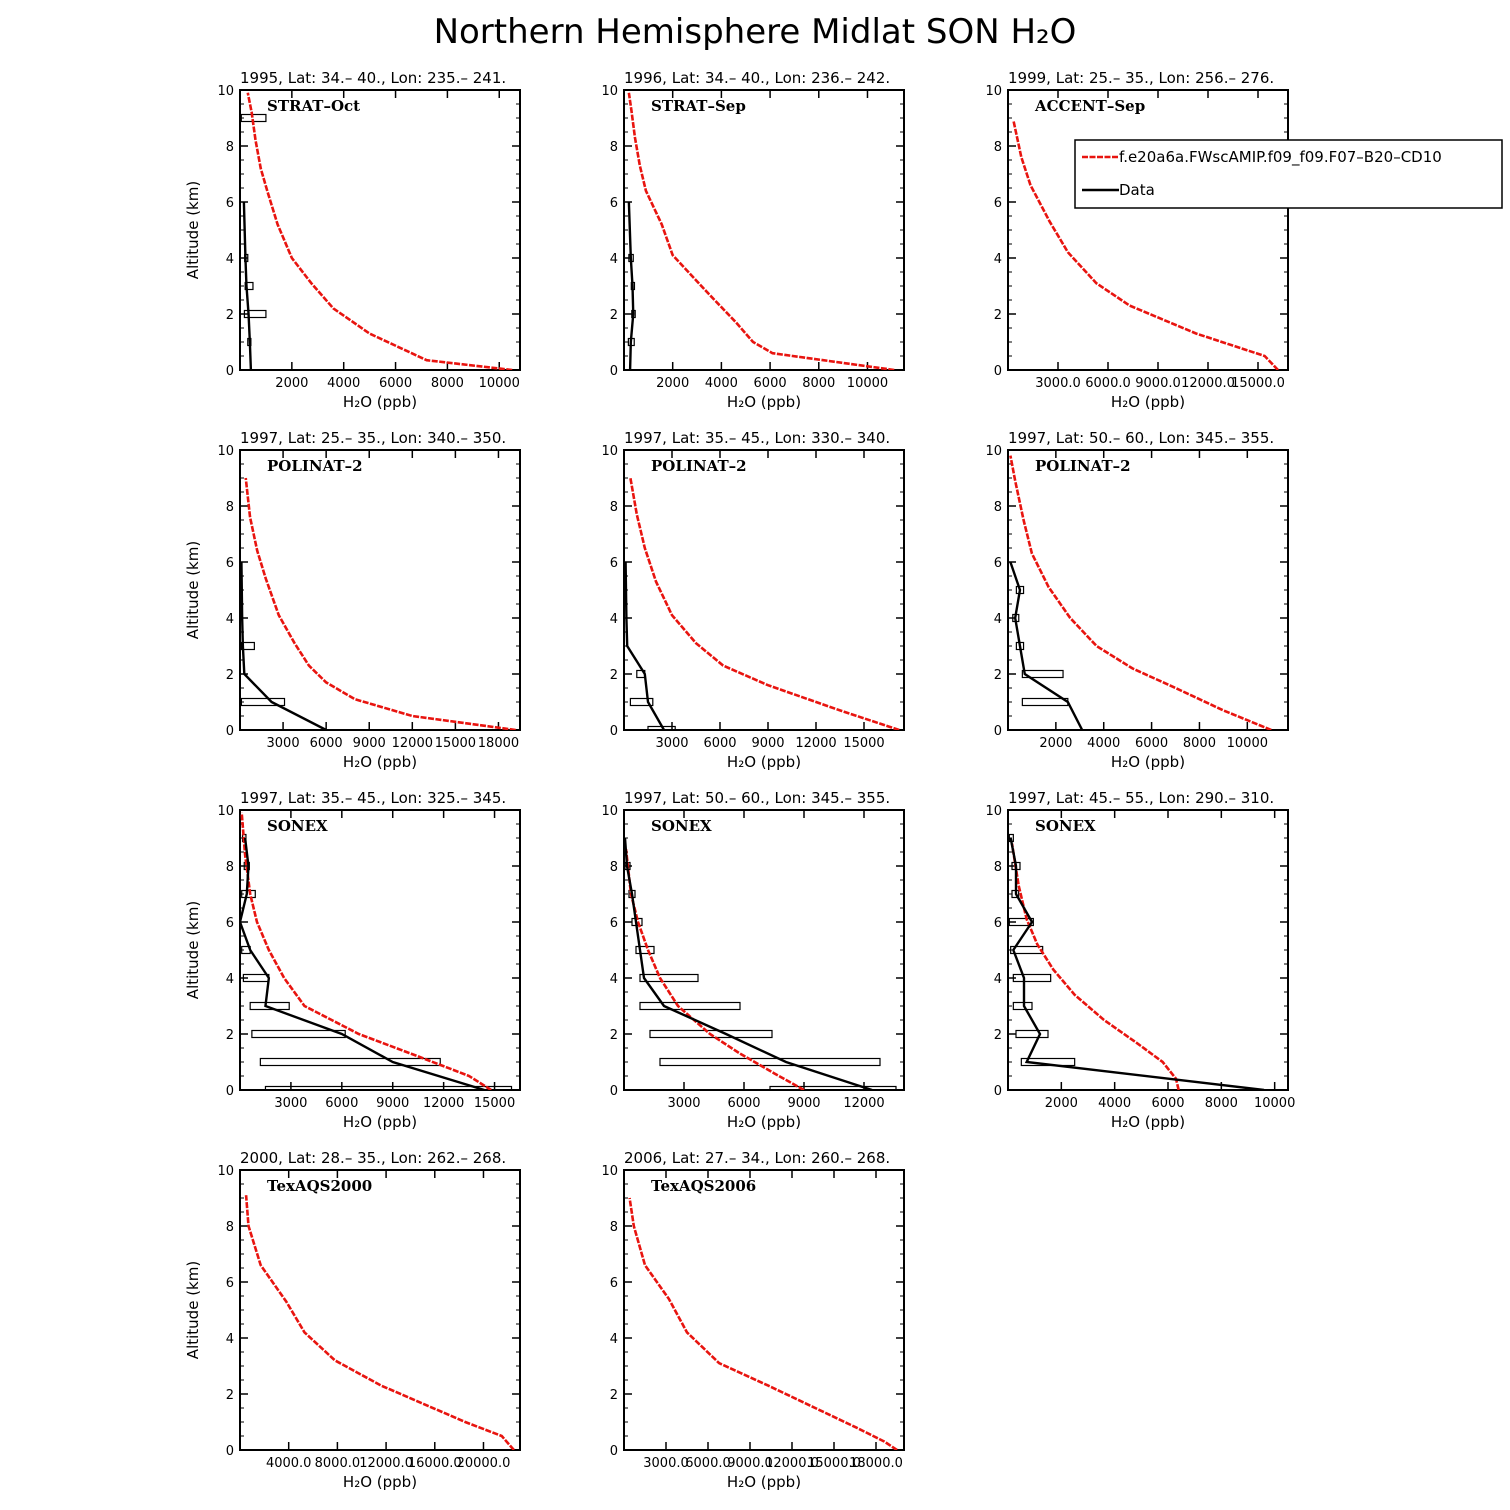 The height and width of the screenshot is (1510, 1510). Describe the element at coordinates (447, 383) in the screenshot. I see `x-tick-label: 8000` at that location.